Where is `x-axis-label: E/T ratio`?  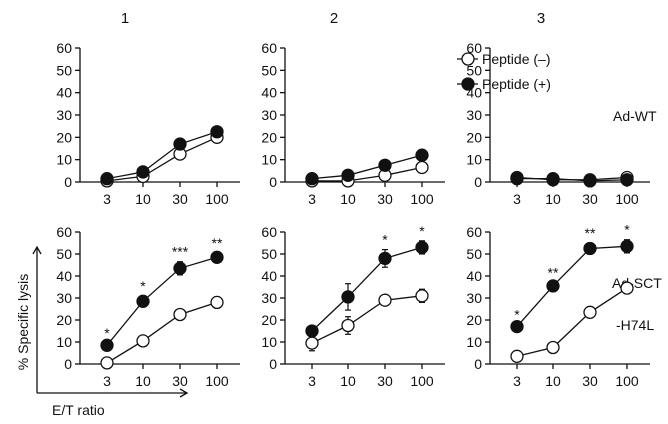 x-axis-label: E/T ratio is located at coordinates (78, 410).